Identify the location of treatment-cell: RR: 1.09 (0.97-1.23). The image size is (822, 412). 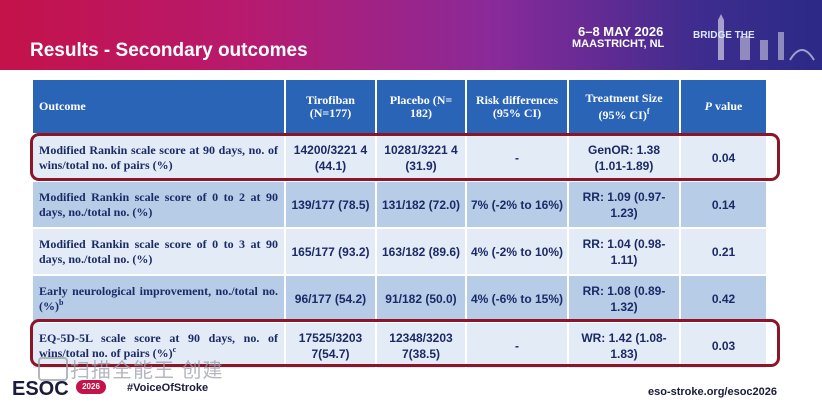
(624, 204).